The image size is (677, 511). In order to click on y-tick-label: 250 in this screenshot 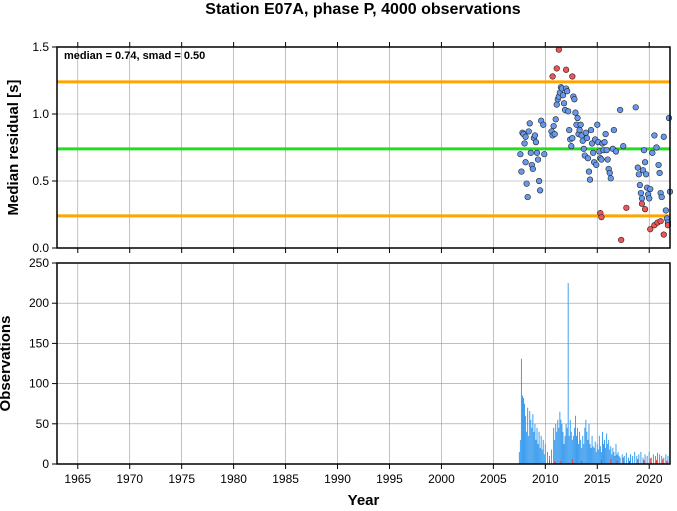, I will do `click(39, 263)`.